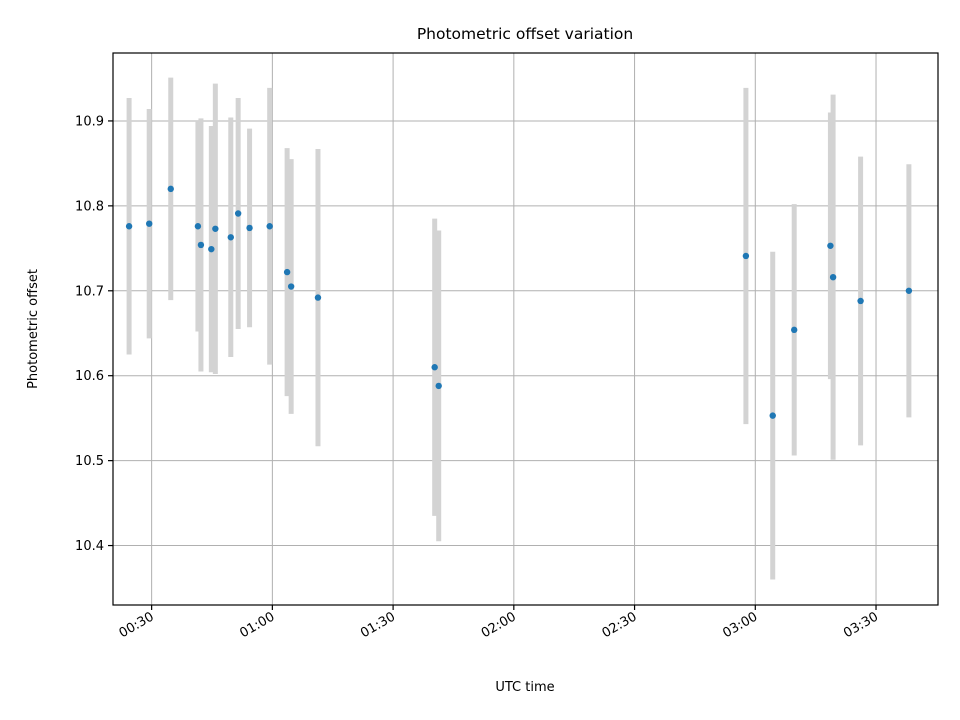  I want to click on chart-title: Photometric offset variation, so click(525, 34).